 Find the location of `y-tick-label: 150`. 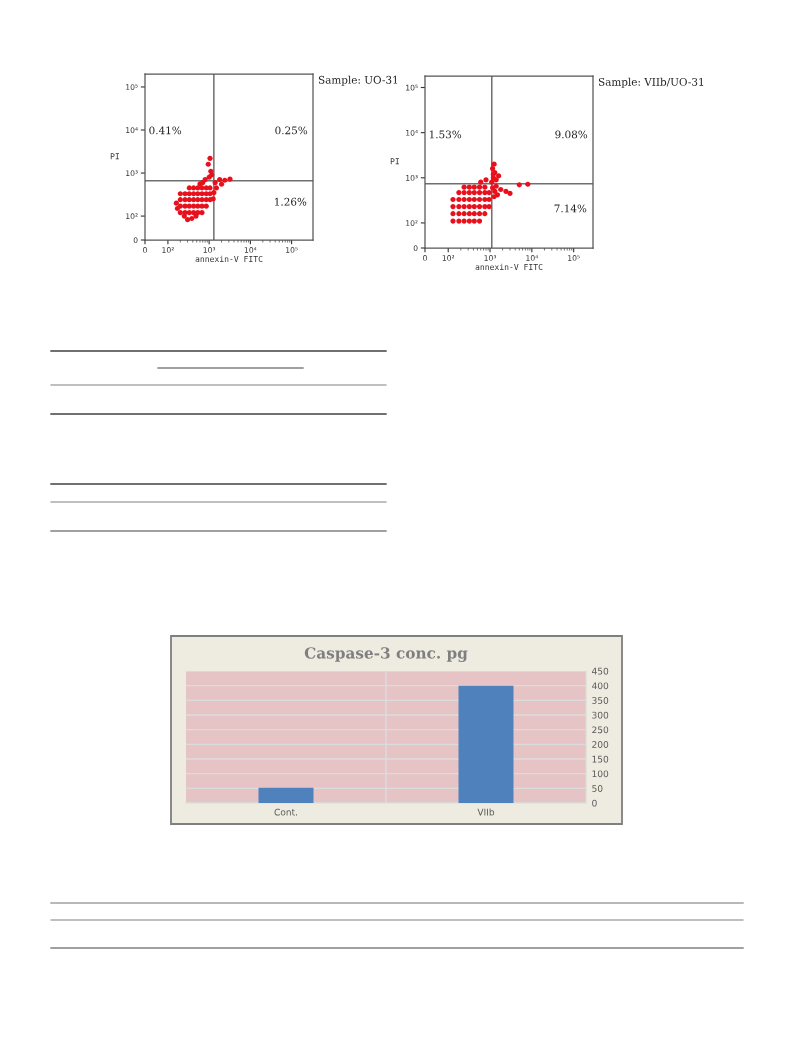

y-tick-label: 150 is located at coordinates (600, 759).